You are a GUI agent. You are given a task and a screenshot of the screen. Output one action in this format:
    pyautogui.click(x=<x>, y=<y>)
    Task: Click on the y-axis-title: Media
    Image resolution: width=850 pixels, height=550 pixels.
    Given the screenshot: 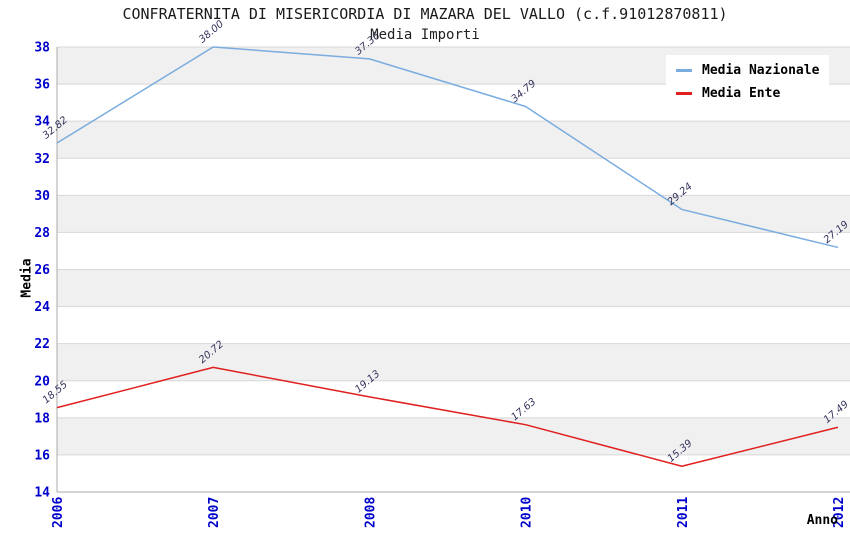 What is the action you would take?
    pyautogui.click(x=27, y=278)
    